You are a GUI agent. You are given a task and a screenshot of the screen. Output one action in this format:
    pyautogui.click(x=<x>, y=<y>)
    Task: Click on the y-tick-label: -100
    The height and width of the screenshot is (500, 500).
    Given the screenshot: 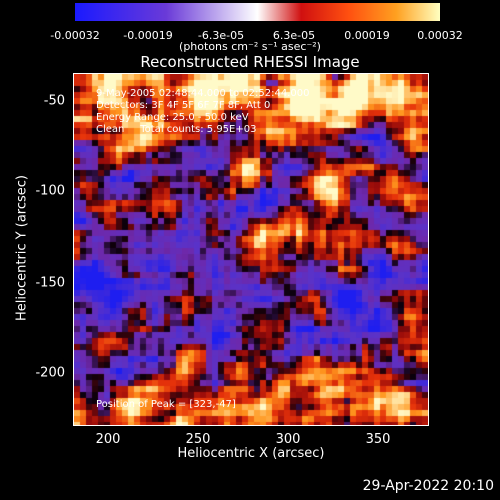 What is the action you would take?
    pyautogui.click(x=50, y=191)
    